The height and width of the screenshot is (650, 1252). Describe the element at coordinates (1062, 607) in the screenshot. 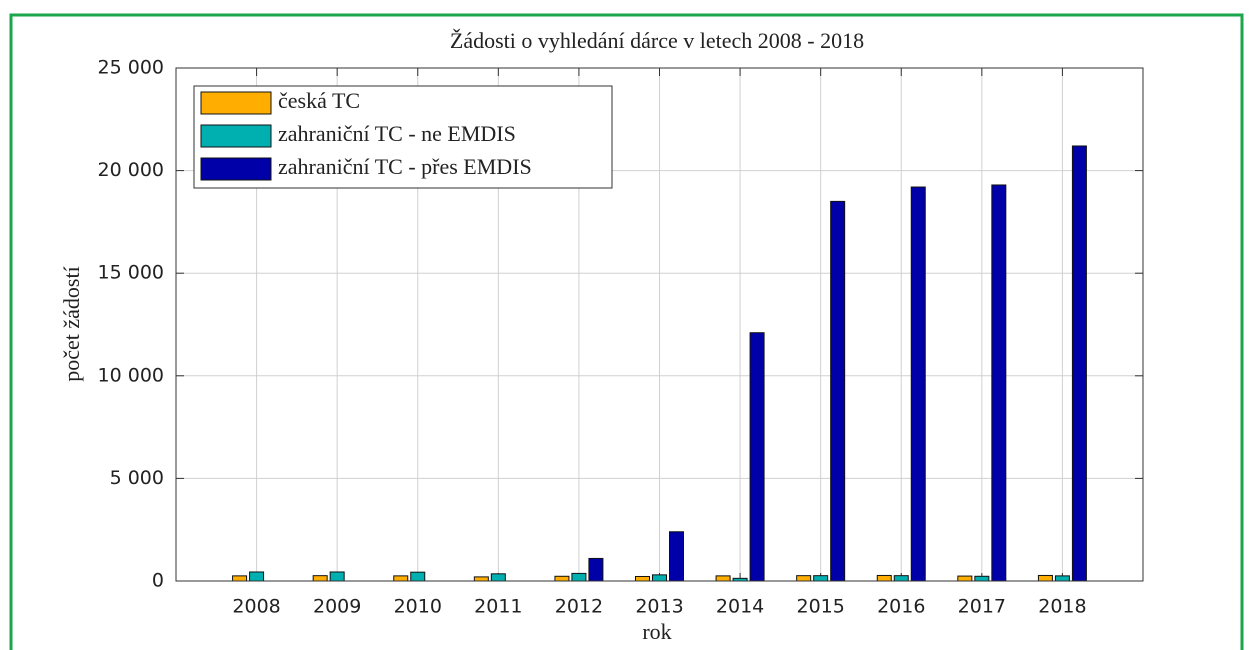

I see `x-tick-label: 2018` at that location.